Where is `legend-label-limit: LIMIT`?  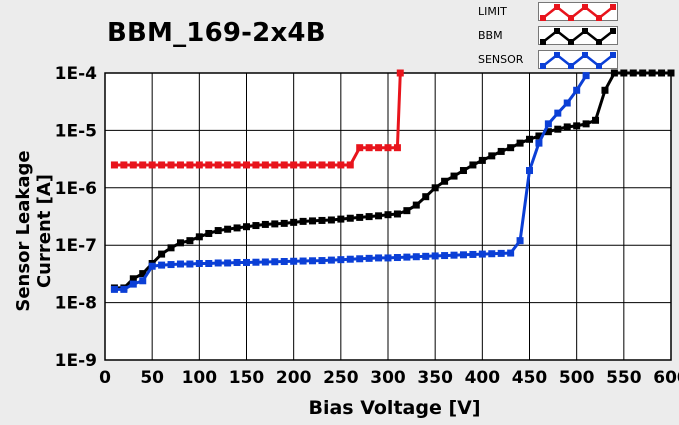
legend-label-limit: LIMIT is located at coordinates (492, 11).